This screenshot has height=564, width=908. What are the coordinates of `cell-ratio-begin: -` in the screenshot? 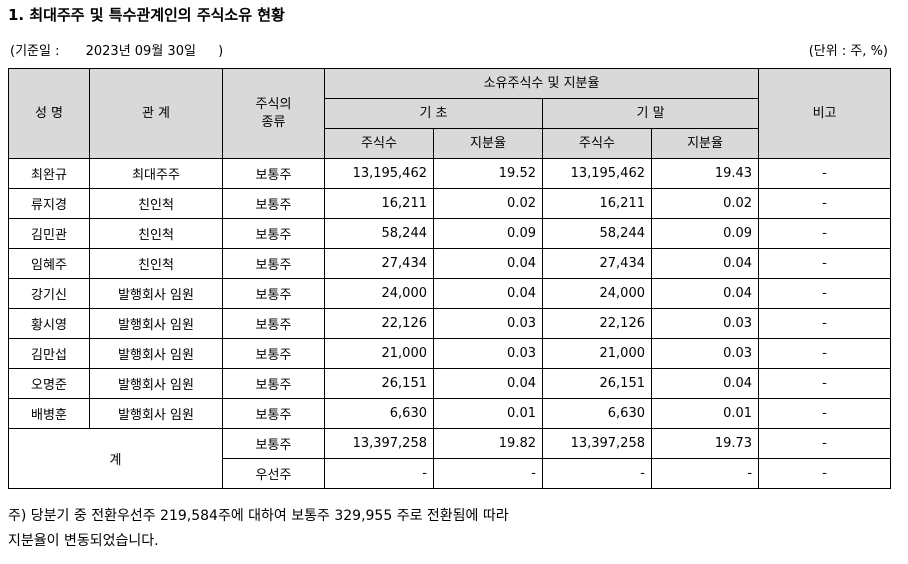 It's located at (488, 473).